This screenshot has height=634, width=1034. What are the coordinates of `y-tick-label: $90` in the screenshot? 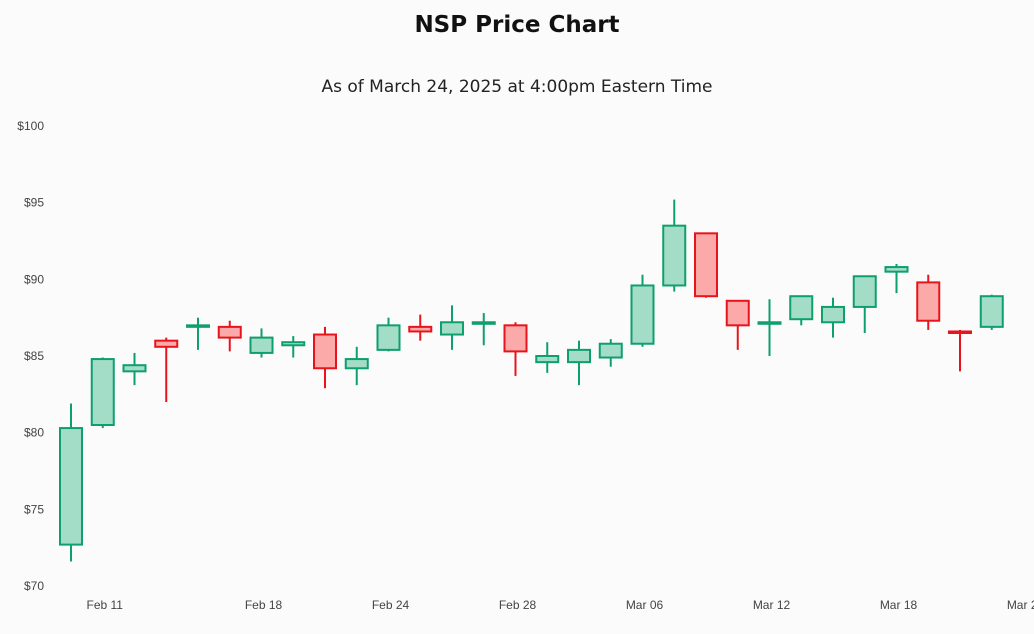 It's located at (34, 279).